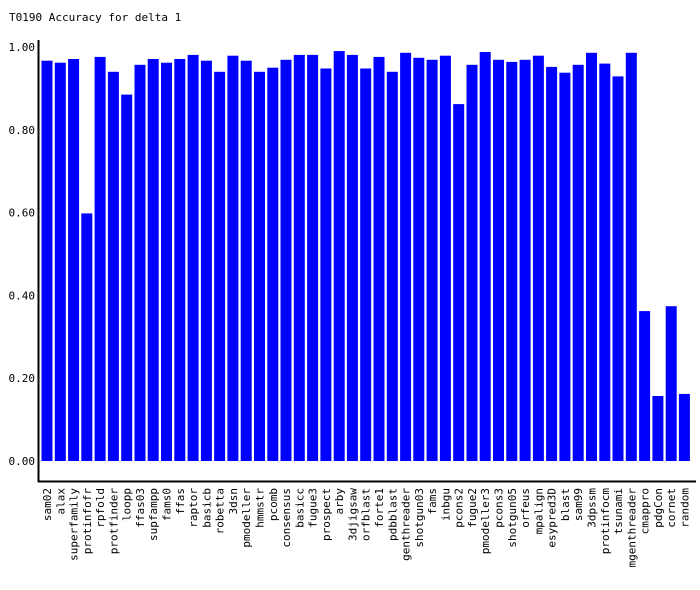 This screenshot has height=590, width=700. What do you see at coordinates (140, 508) in the screenshot?
I see `x-tick-label: ffas03` at bounding box center [140, 508].